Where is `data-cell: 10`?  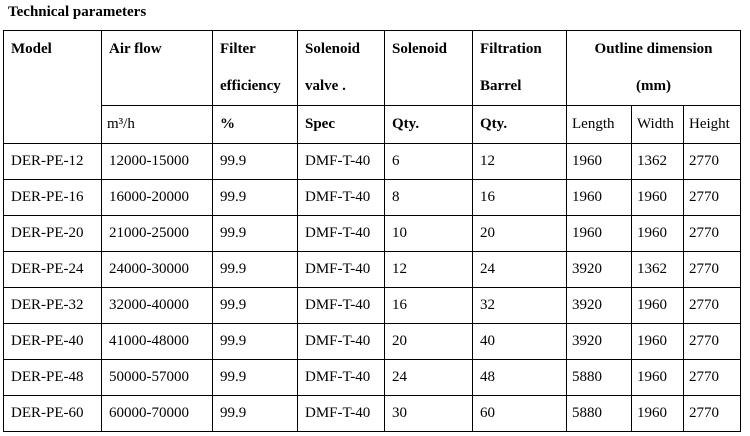 data-cell: 10 is located at coordinates (428, 233).